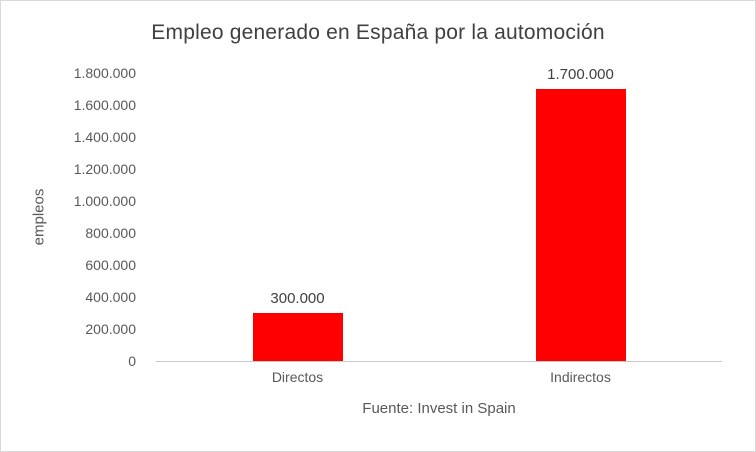 The image size is (756, 452). What do you see at coordinates (110, 329) in the screenshot?
I see `y-tick-label: 200.000` at bounding box center [110, 329].